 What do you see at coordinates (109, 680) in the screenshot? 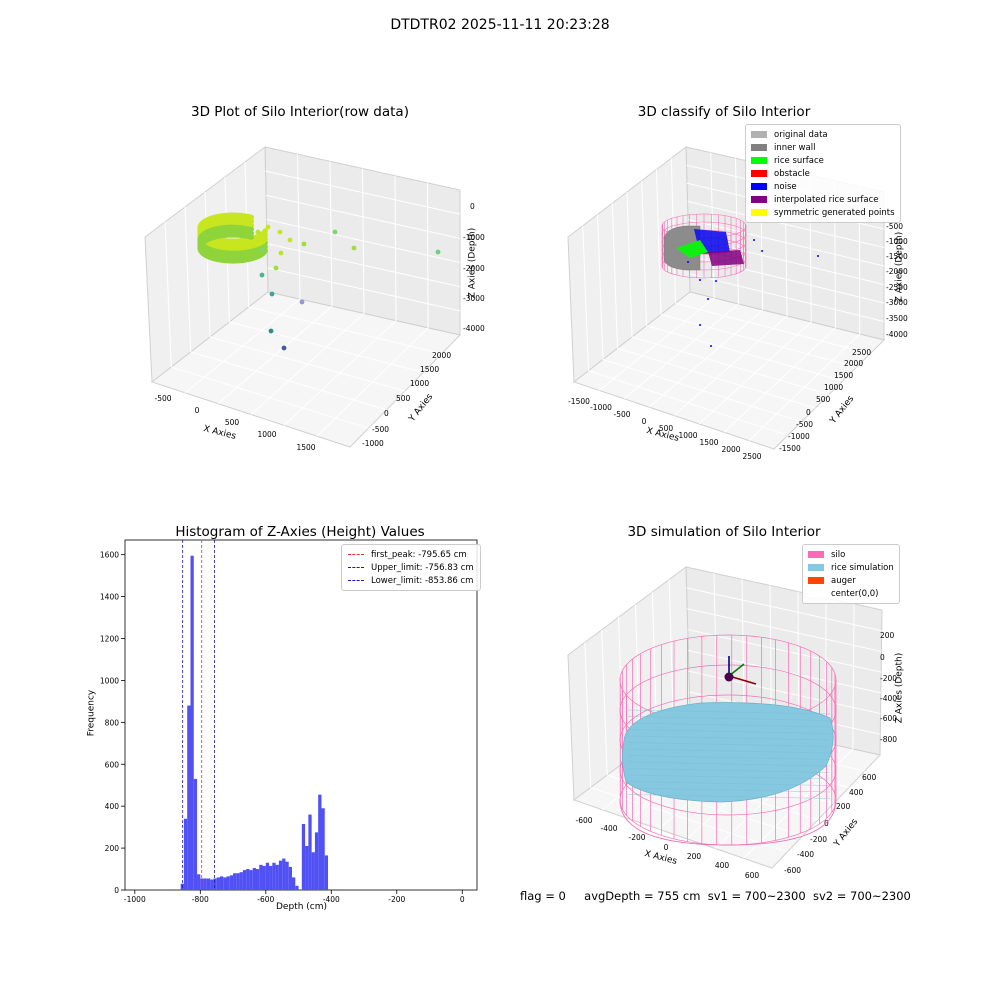
I see `histogram-y-tick: 1000` at bounding box center [109, 680].